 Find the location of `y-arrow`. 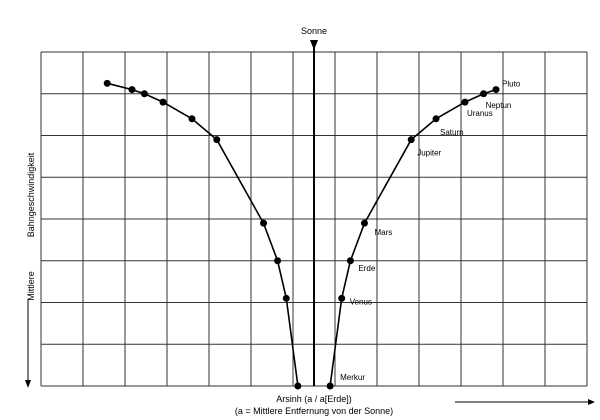

y-arrow is located at coordinates (28, 344).